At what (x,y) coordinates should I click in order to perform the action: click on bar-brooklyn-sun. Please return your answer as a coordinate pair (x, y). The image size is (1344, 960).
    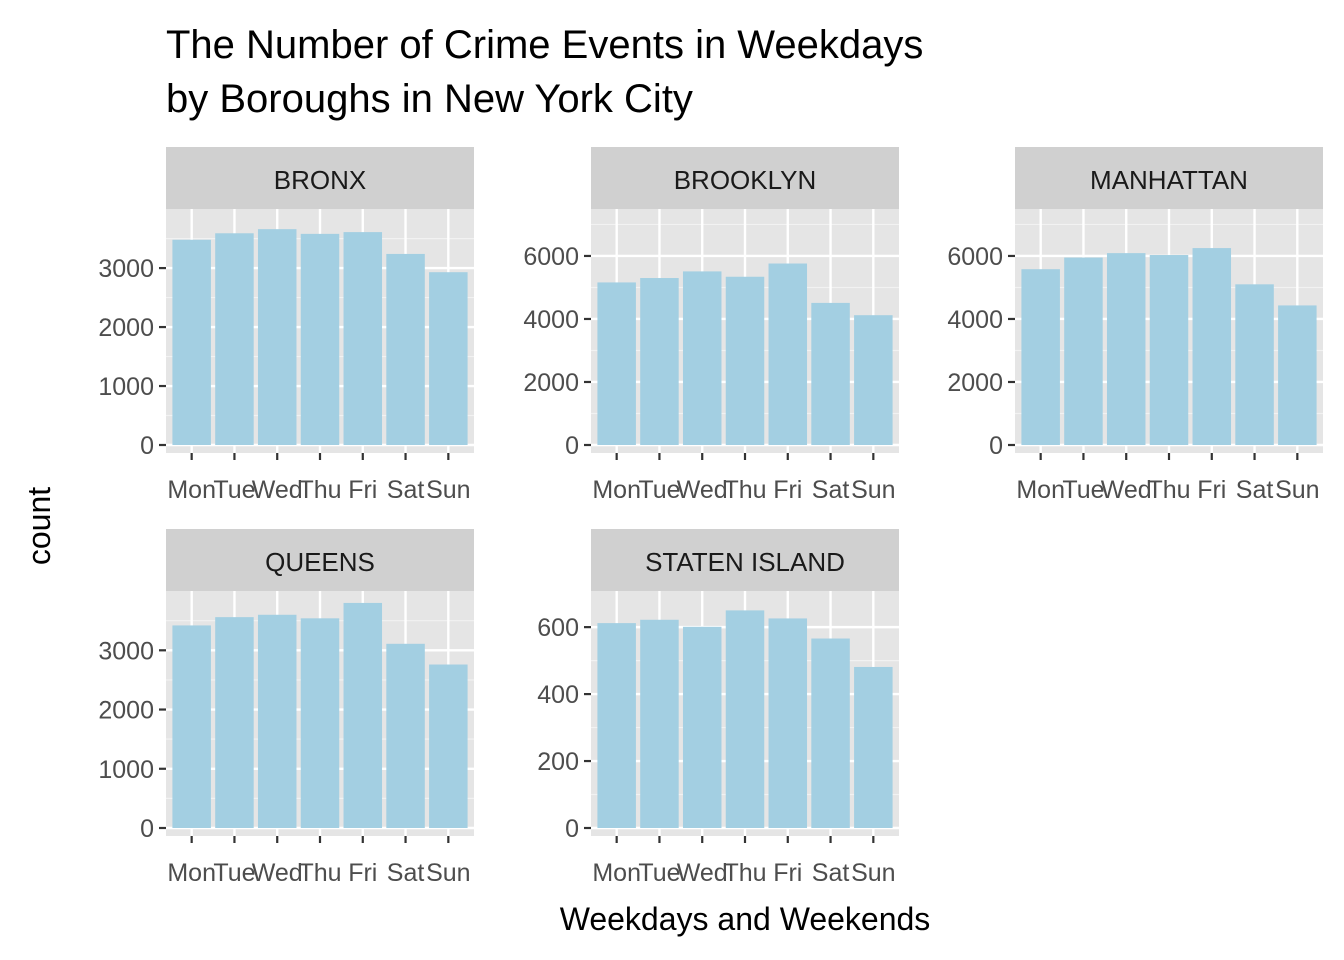
    Looking at the image, I should click on (873, 380).